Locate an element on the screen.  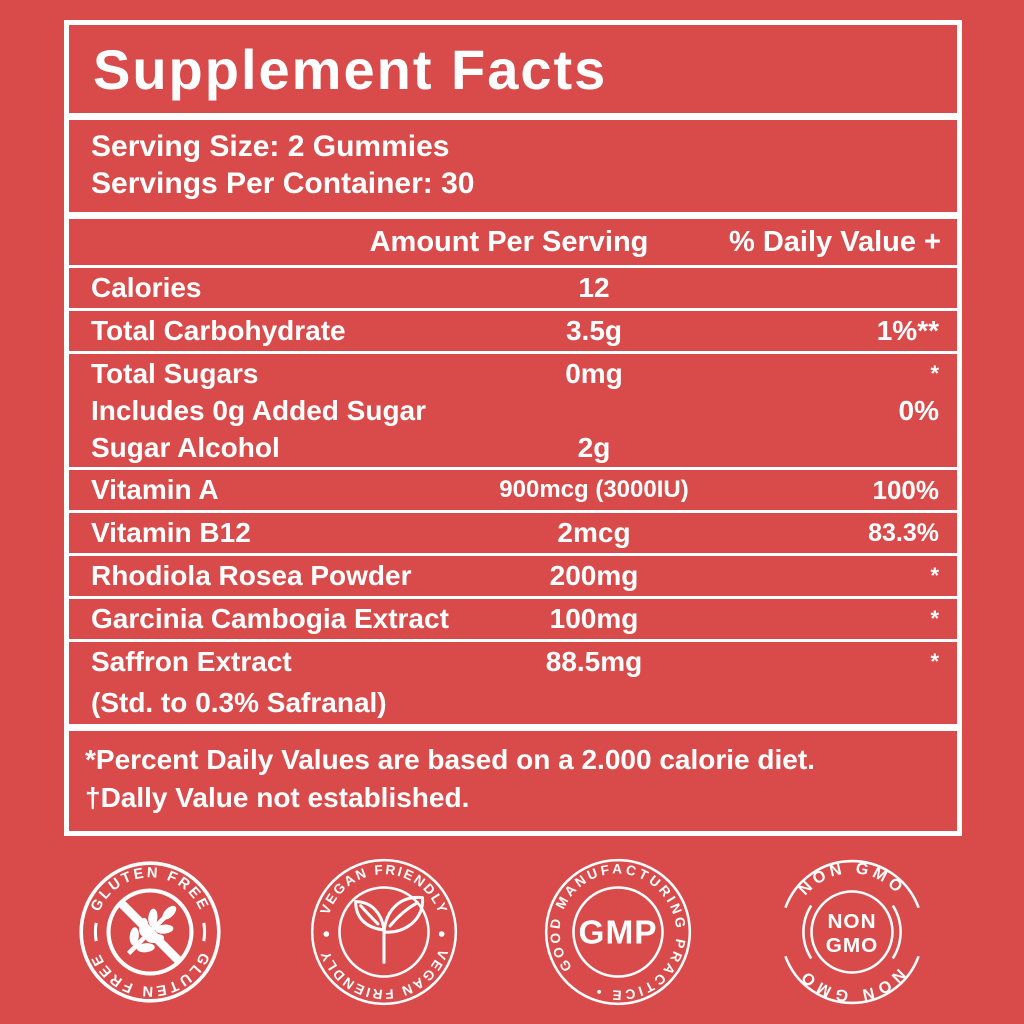
row-name: Vitamin A is located at coordinates (155, 489).